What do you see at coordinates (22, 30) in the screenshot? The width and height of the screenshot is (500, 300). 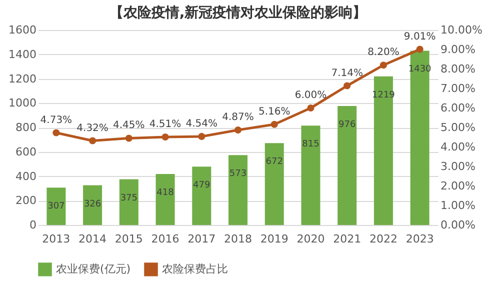 I see `y-tick-label: 1600` at bounding box center [22, 30].